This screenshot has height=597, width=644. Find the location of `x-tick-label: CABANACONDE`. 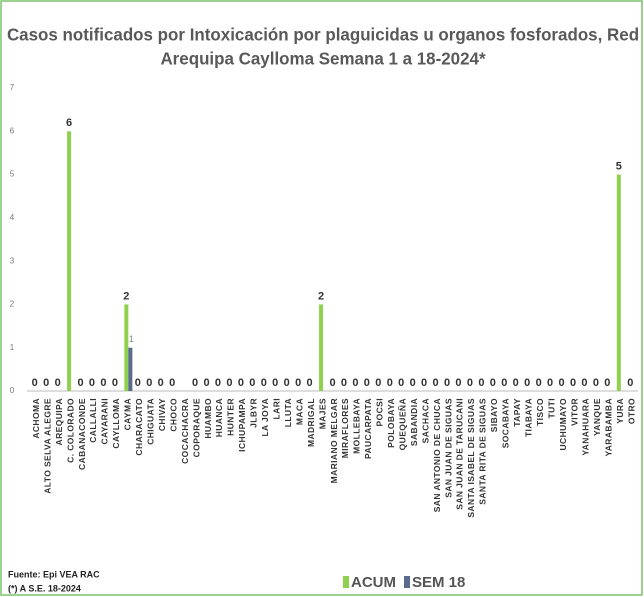

x-tick-label: CABANACONDE is located at coordinates (82, 434).